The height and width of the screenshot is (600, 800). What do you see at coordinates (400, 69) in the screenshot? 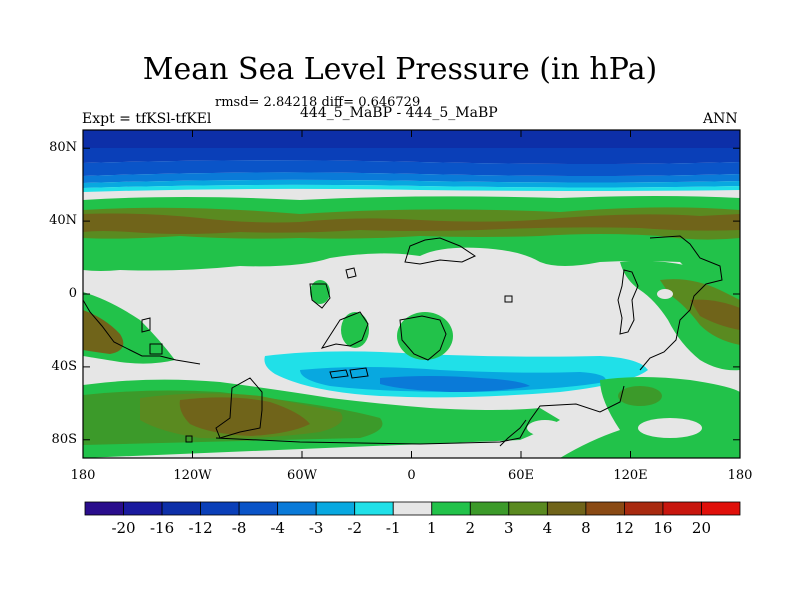
I see `map-title: Mean Sea Level Pressure (in hPa)` at bounding box center [400, 69].